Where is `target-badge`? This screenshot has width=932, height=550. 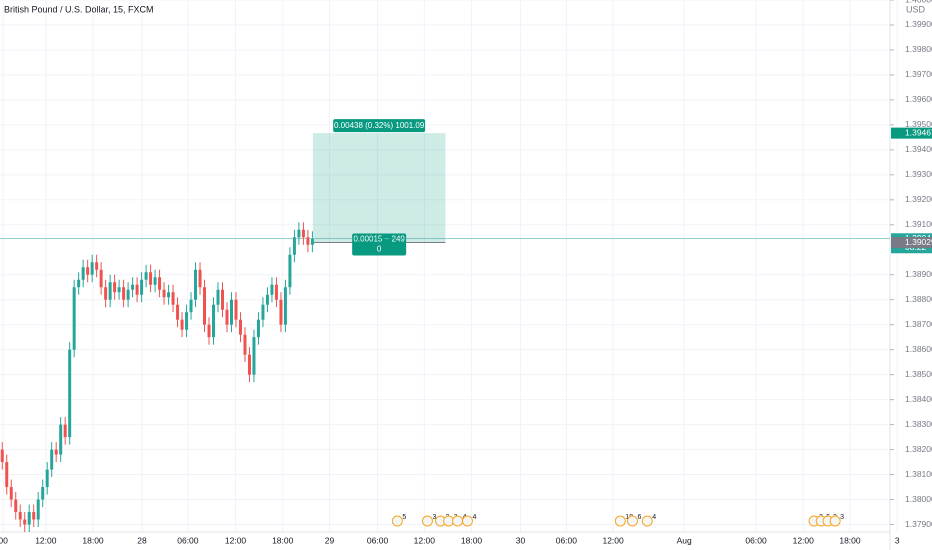 target-badge is located at coordinates (379, 126).